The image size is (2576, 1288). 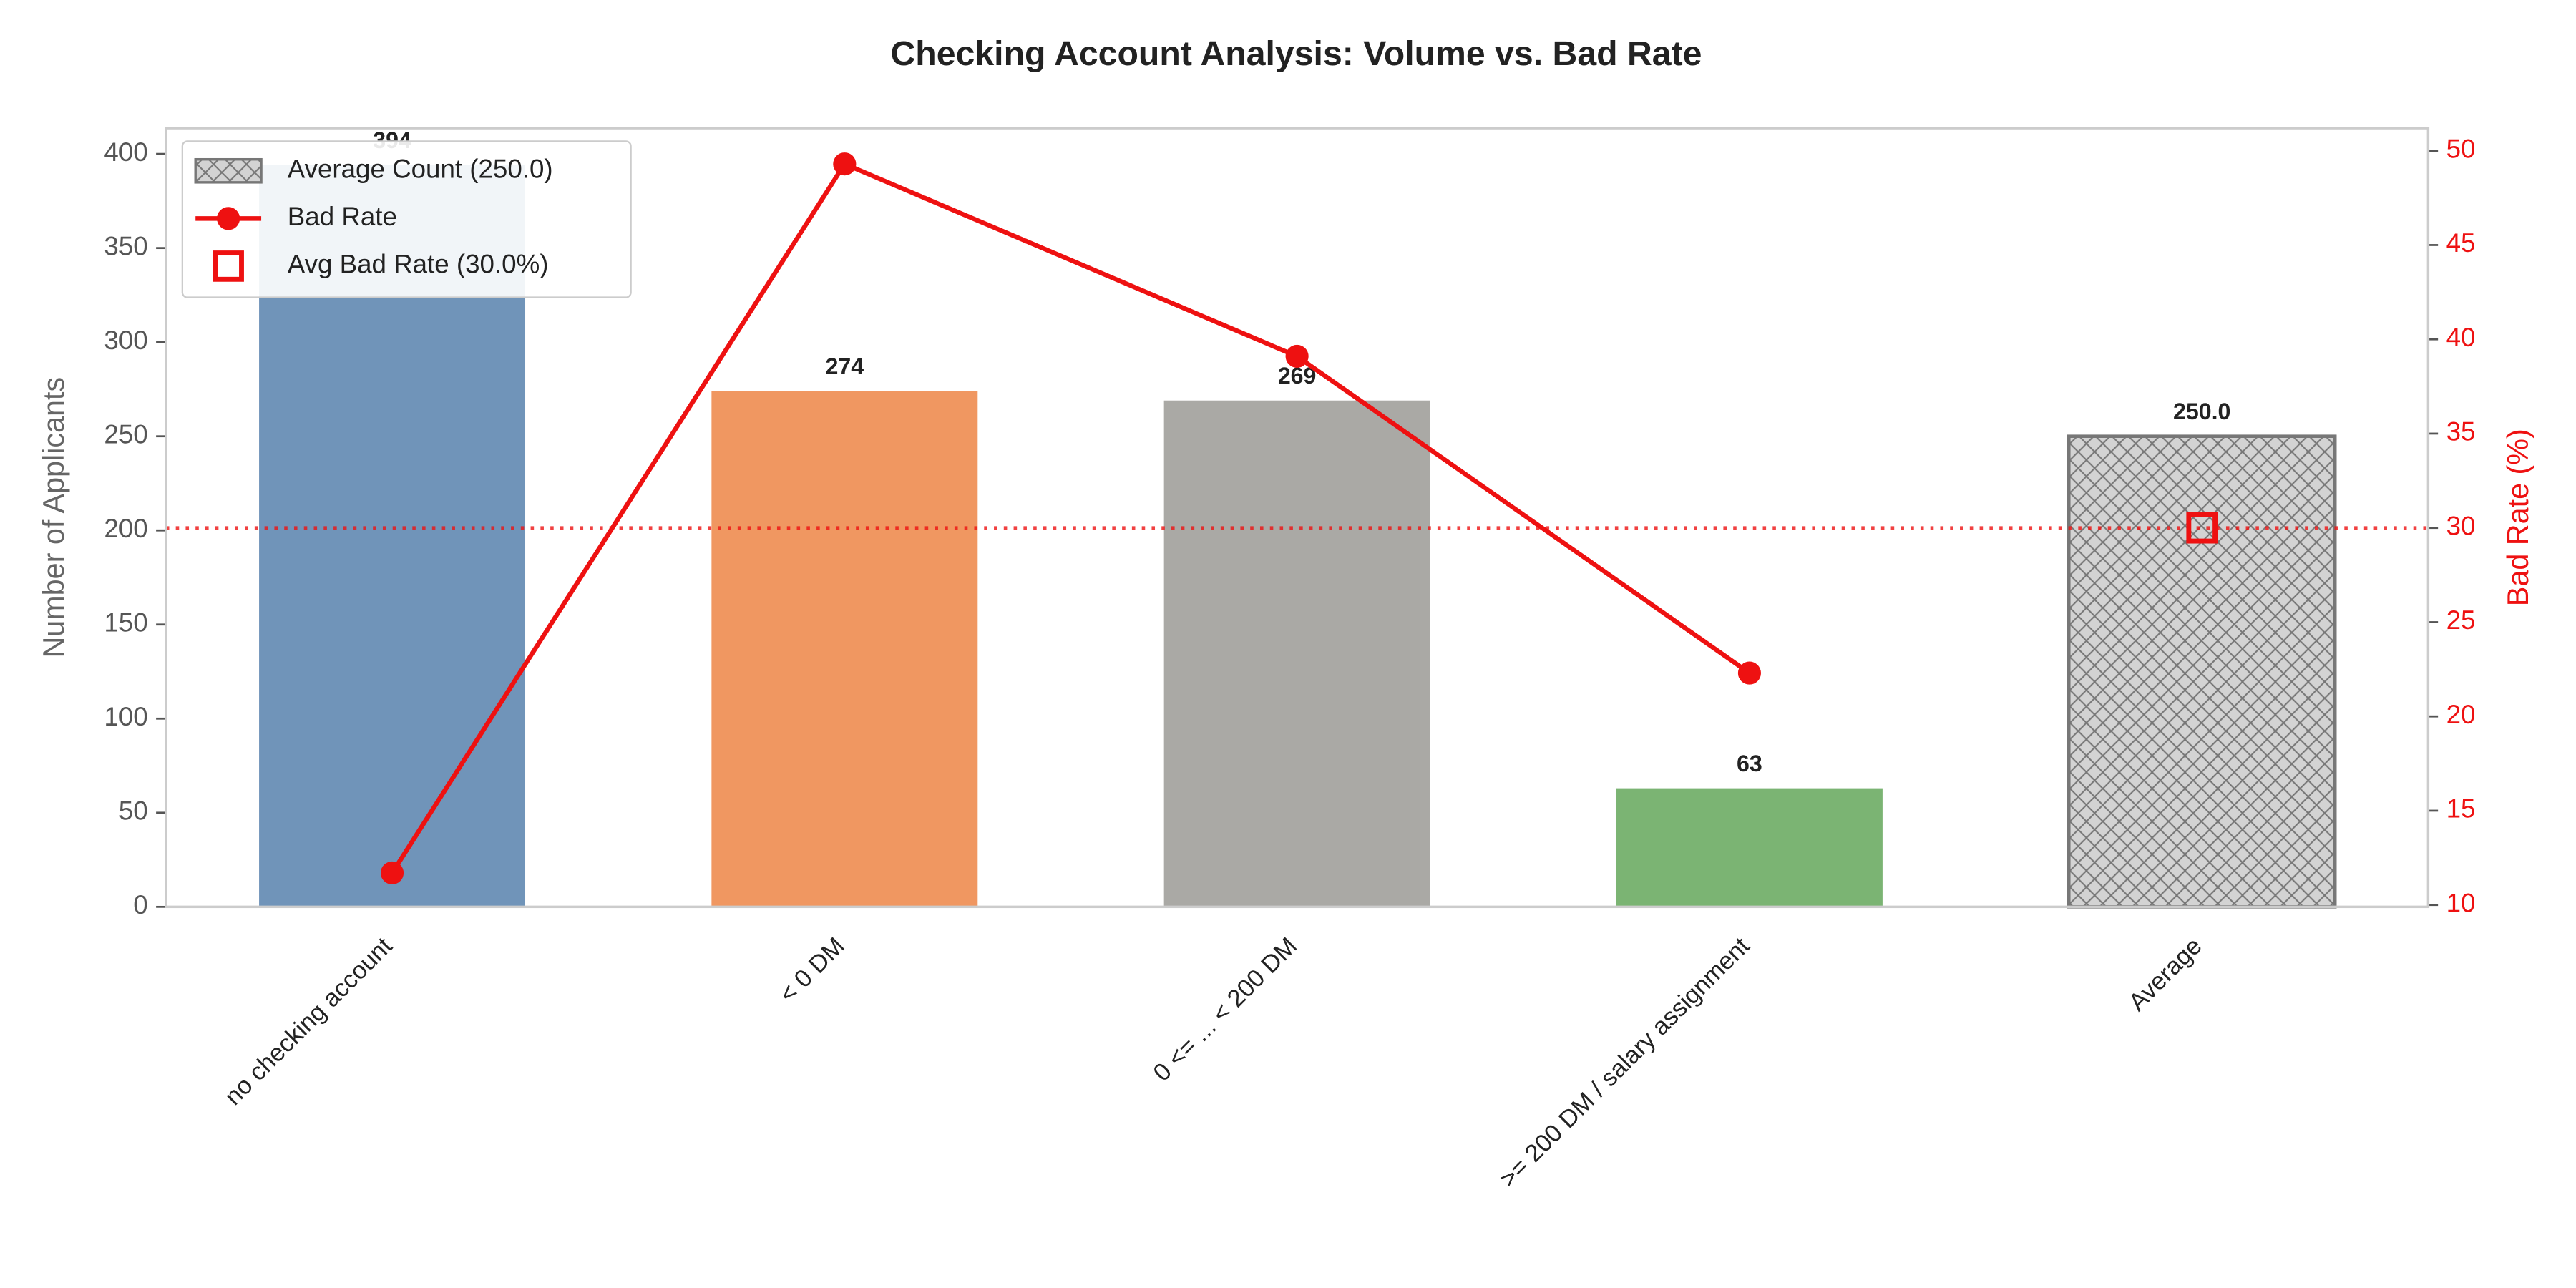 I want to click on avg-bad-rate-marker, so click(x=2202, y=528).